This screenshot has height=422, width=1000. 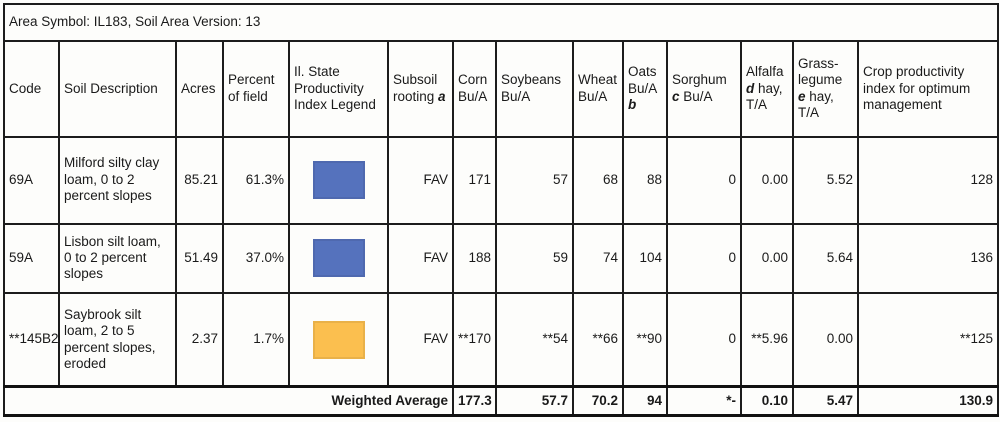 I want to click on soybeans-cell: 57, so click(x=534, y=180).